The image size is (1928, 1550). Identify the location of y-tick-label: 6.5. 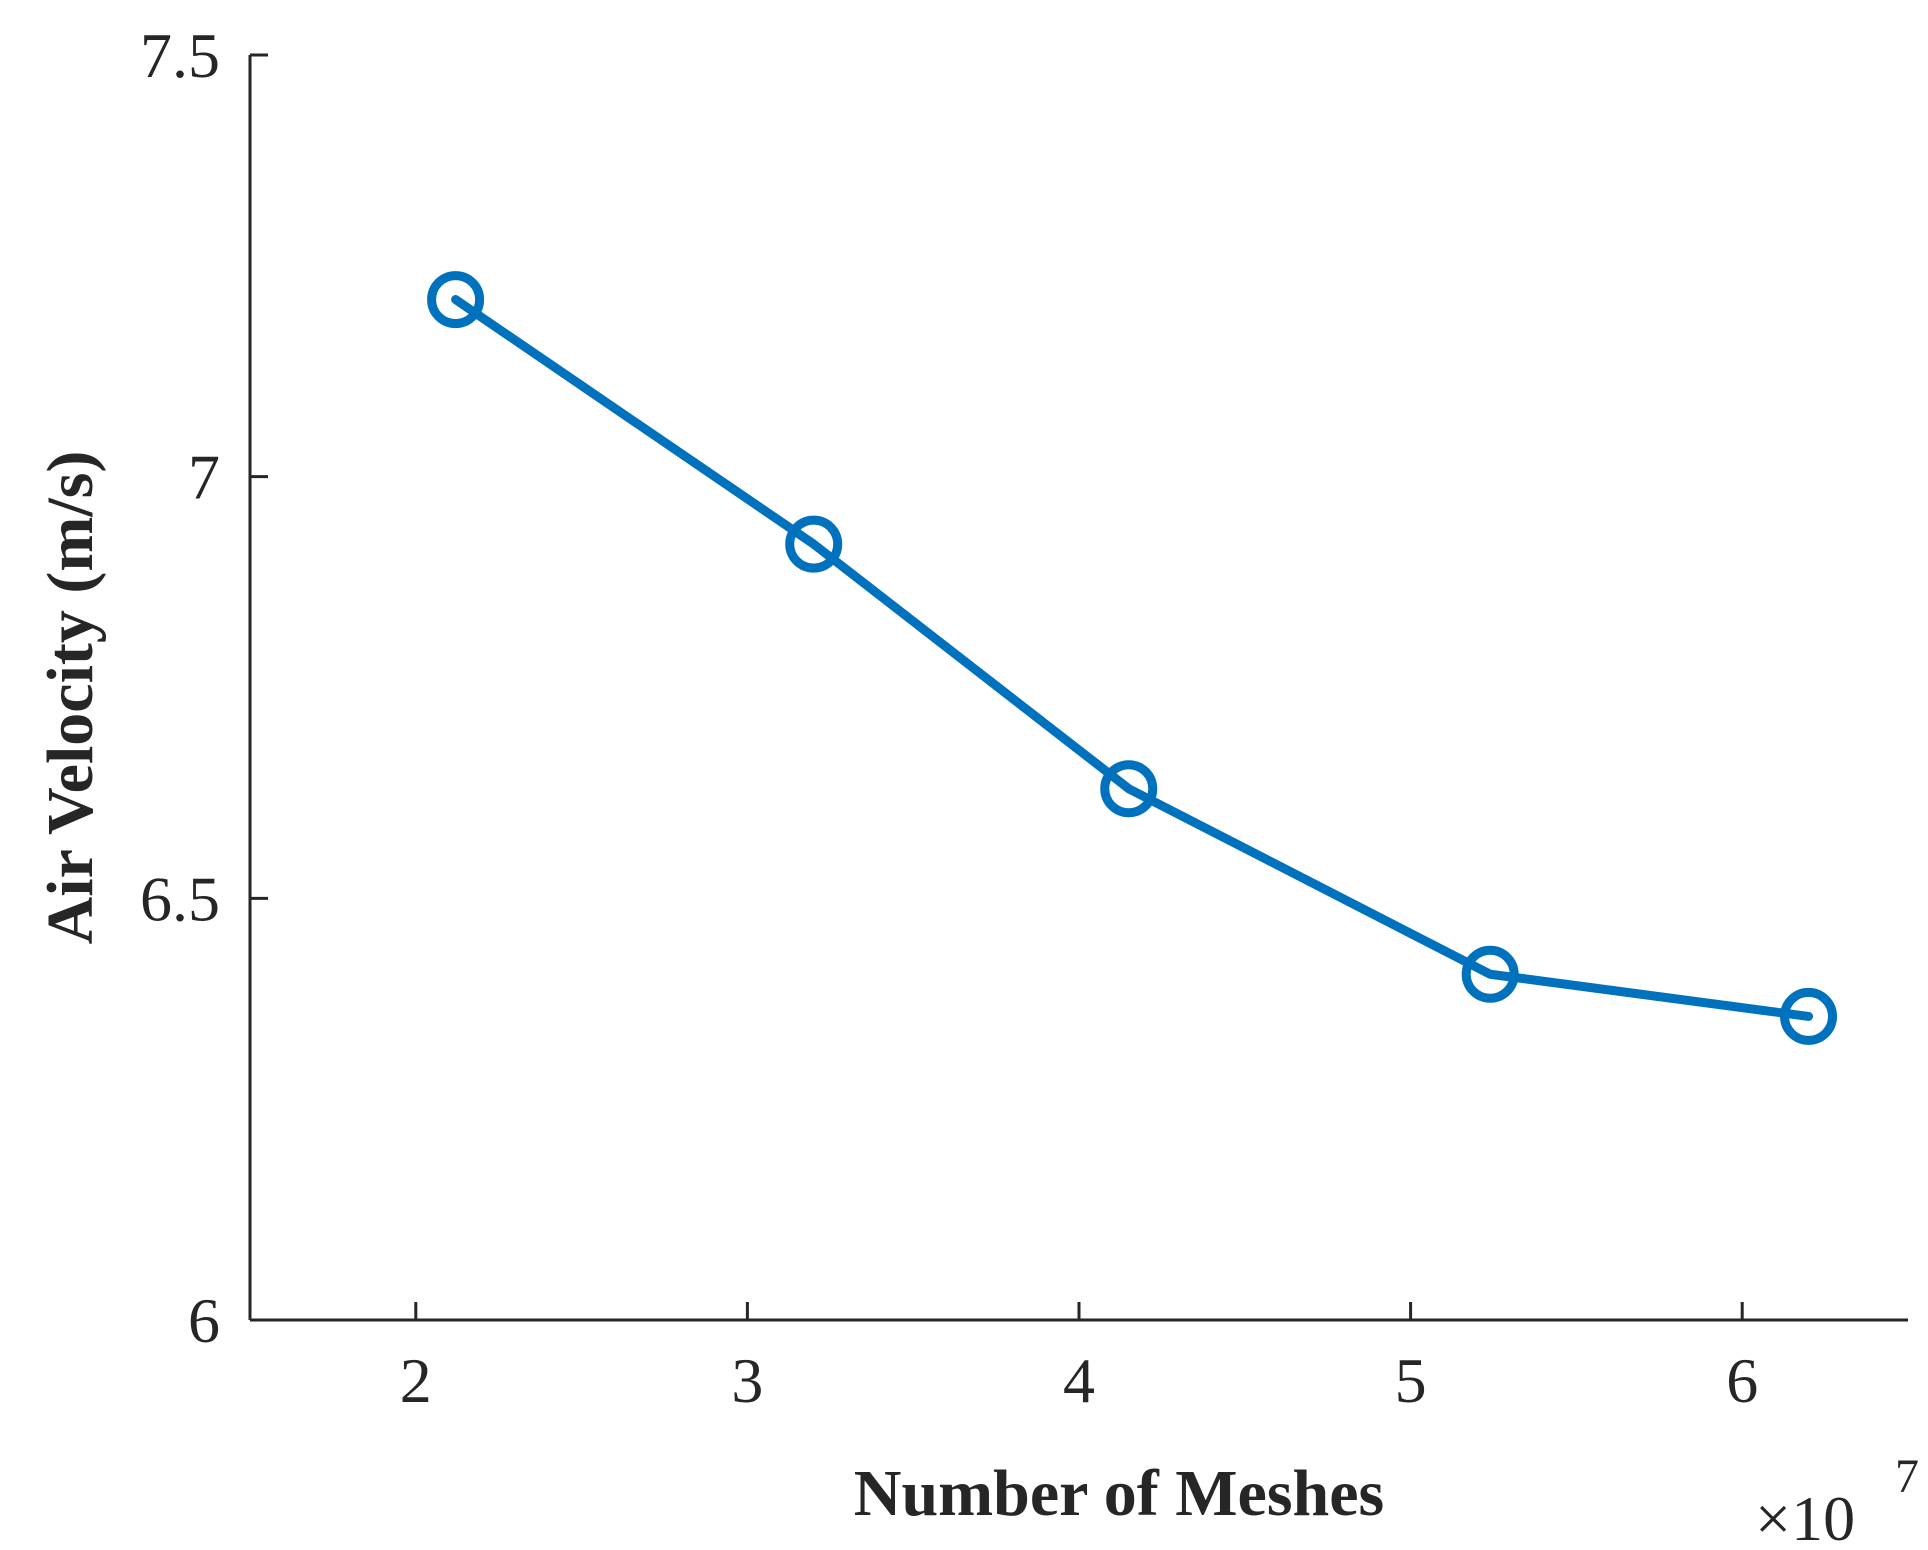
(180, 898).